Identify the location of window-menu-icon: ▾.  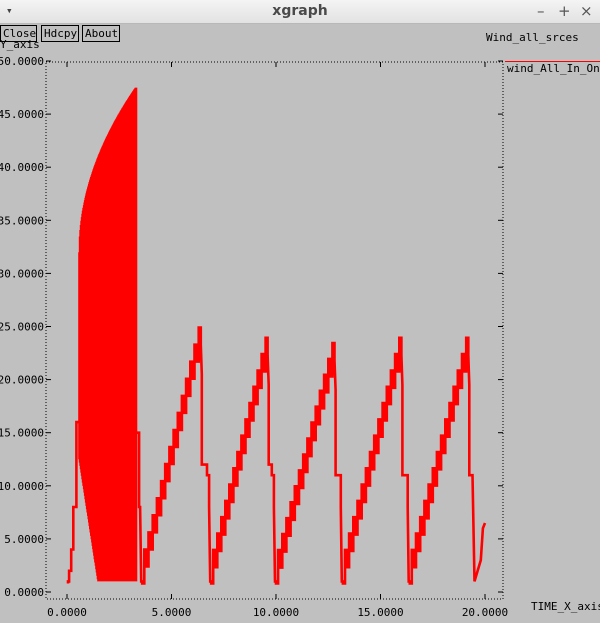
(9, 10).